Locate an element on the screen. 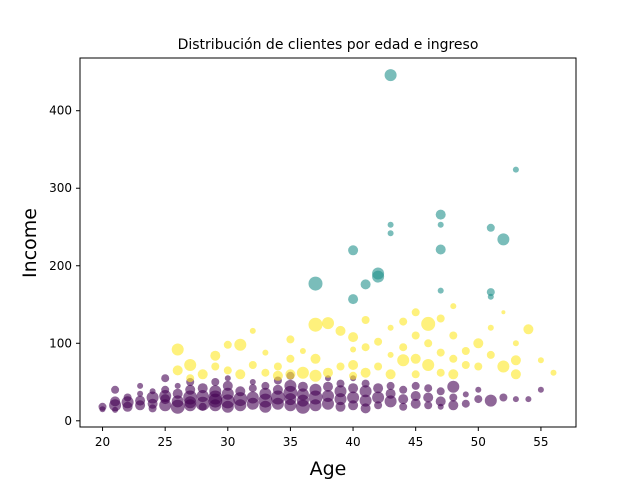 The width and height of the screenshot is (640, 480). y-tick-label: 400 is located at coordinates (60, 111).